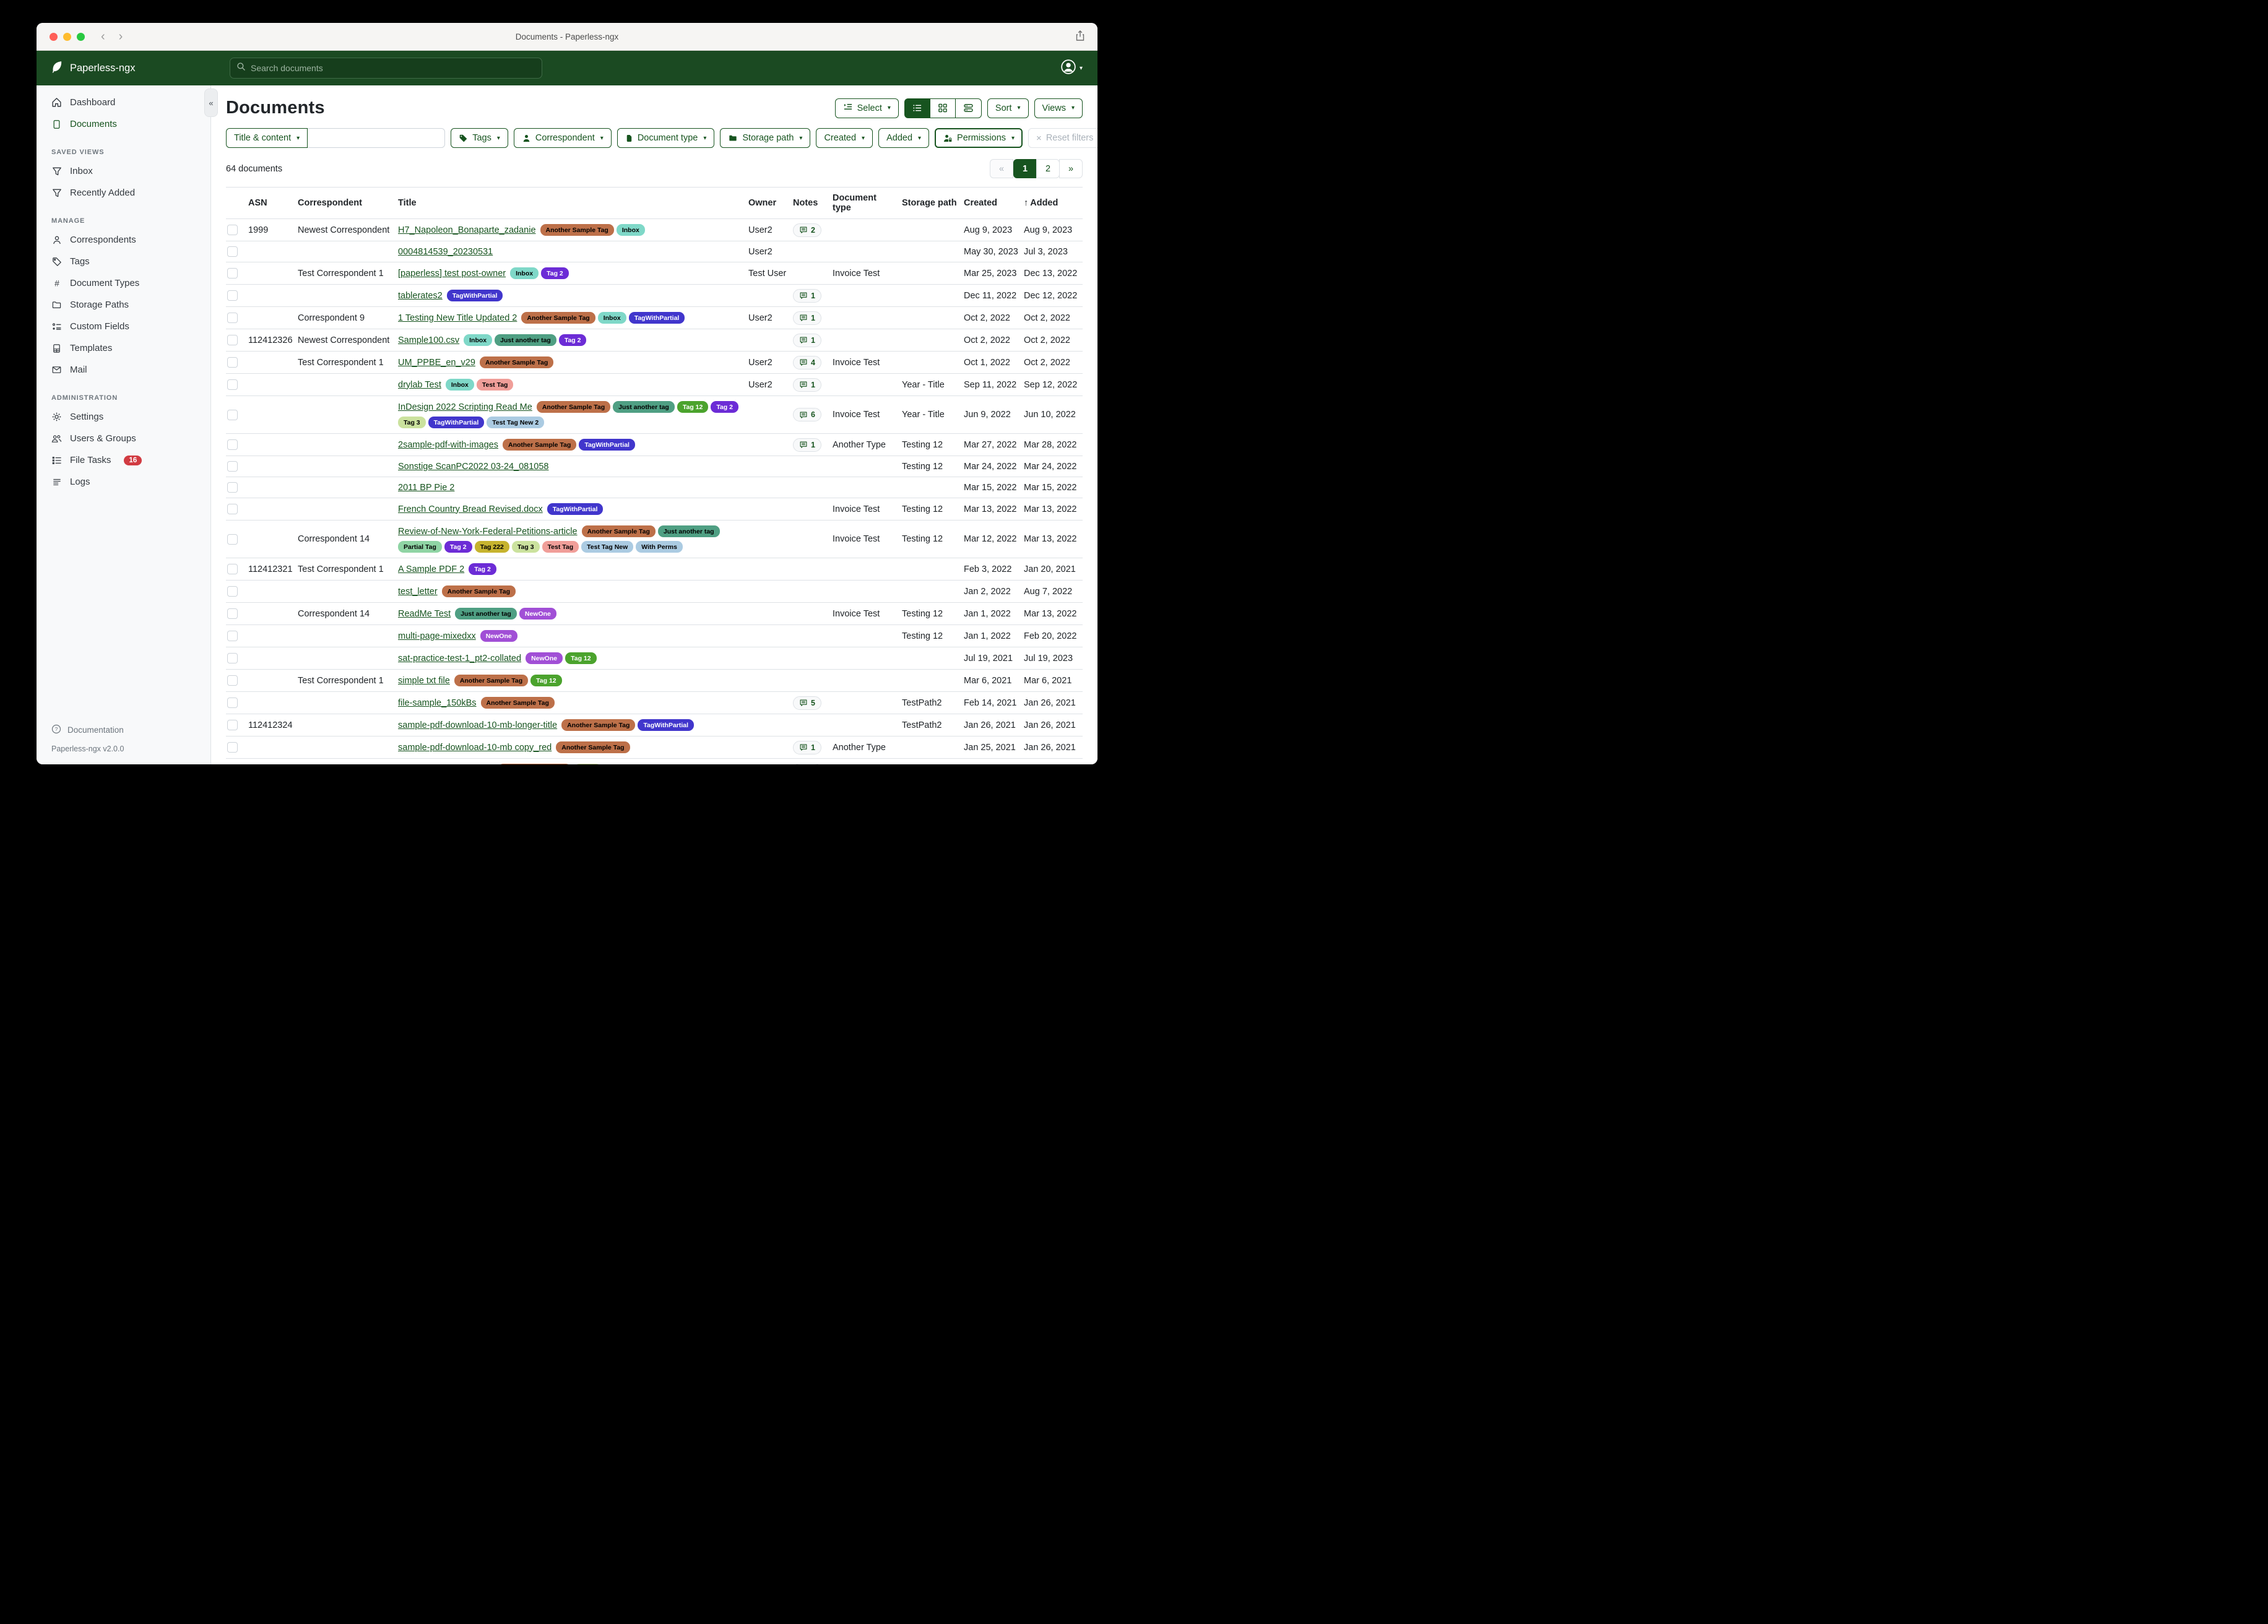 The height and width of the screenshot is (1624, 2268). What do you see at coordinates (123, 326) in the screenshot?
I see `sidebar-item-custom-fields: Custom Fields` at bounding box center [123, 326].